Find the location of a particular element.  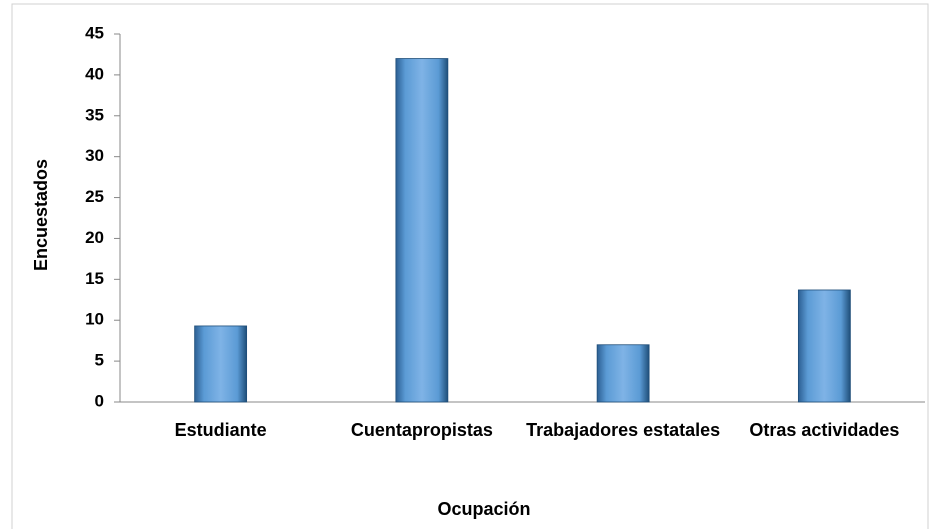

x-axis-title: Ocupación is located at coordinates (483, 509).